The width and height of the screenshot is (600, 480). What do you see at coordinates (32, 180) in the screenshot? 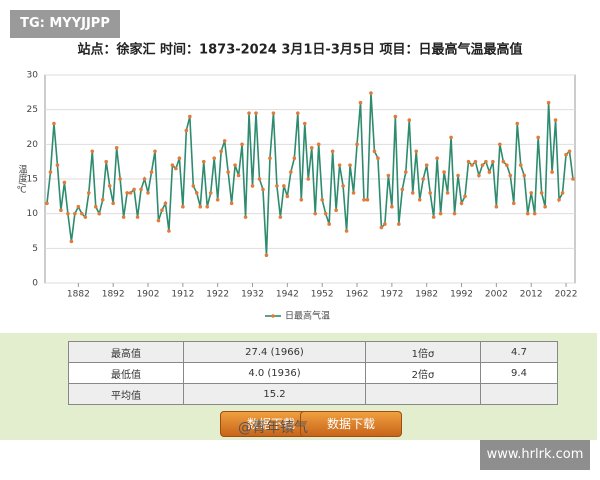
I see `y-tick-label: 15` at bounding box center [32, 180].